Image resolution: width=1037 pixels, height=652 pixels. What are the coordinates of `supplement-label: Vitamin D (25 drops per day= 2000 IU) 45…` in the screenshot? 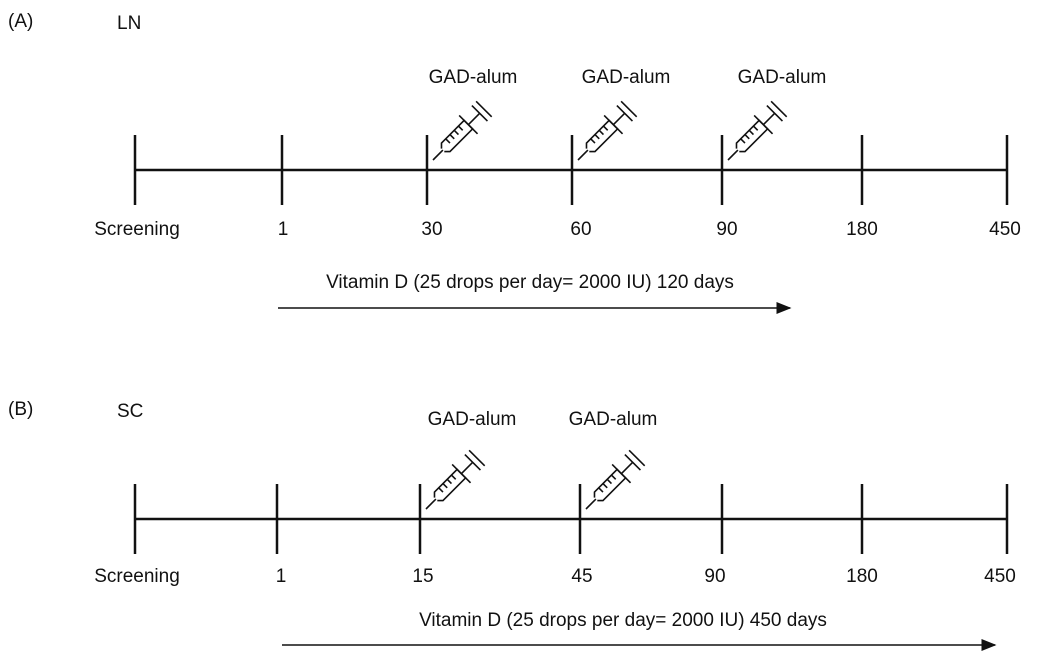 It's located at (623, 620).